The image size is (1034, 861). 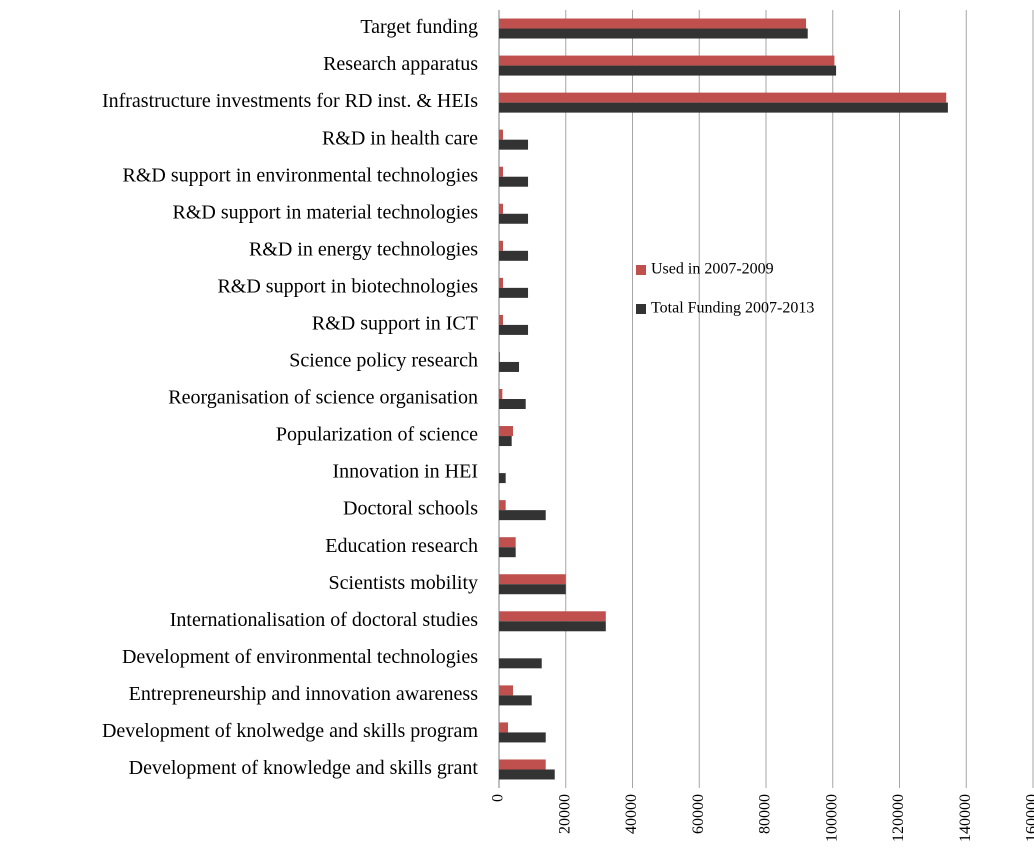 I want to click on y-tick-label: R&D in health care, so click(x=400, y=138).